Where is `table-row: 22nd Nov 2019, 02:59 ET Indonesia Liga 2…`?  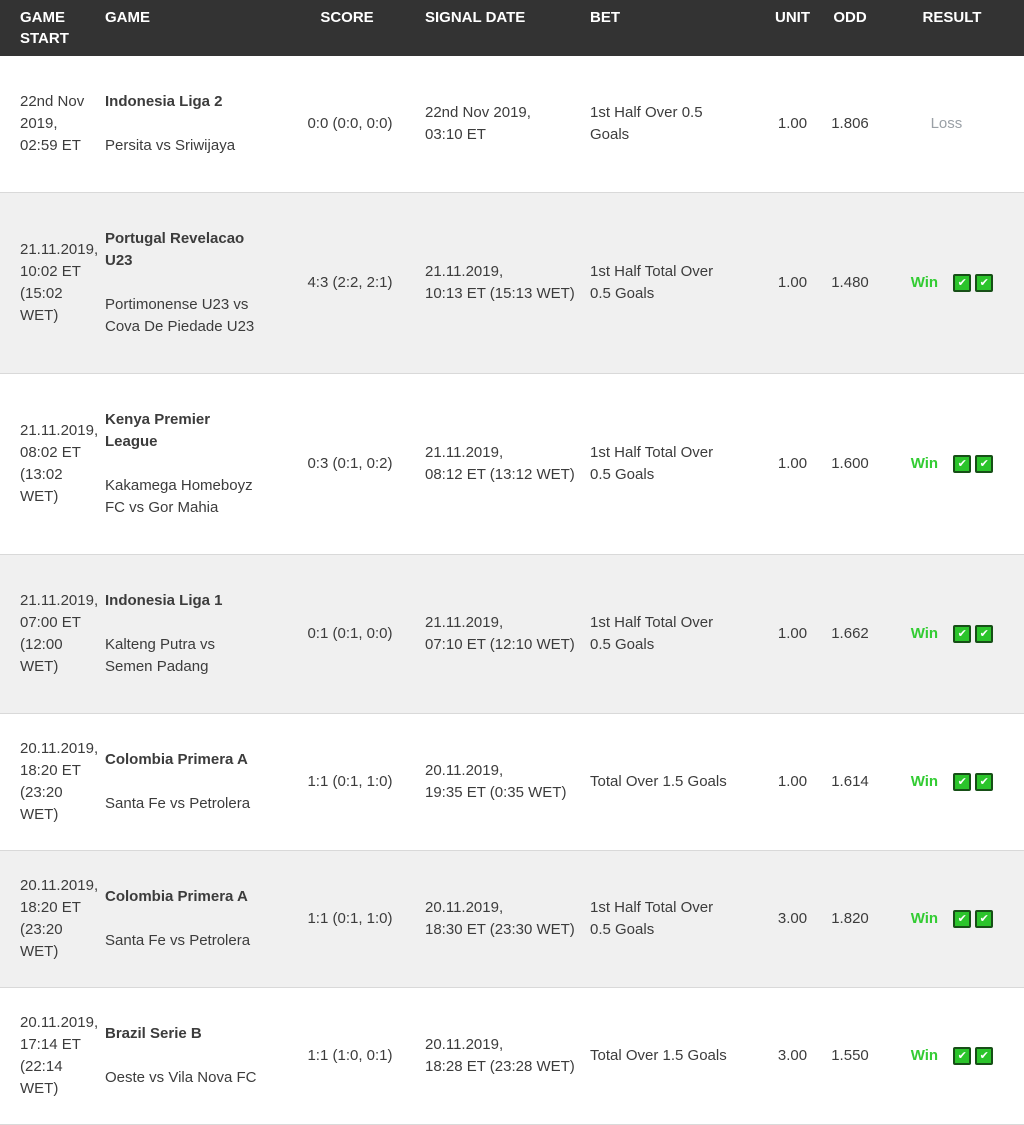
table-row: 22nd Nov 2019, 02:59 ET Indonesia Liga 2… is located at coordinates (512, 124).